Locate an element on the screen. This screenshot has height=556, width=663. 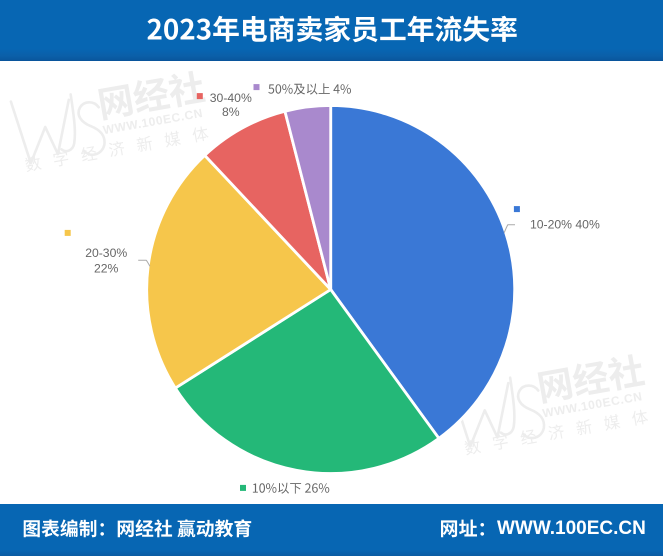
svg-text: 8% is located at coordinates (231, 112).